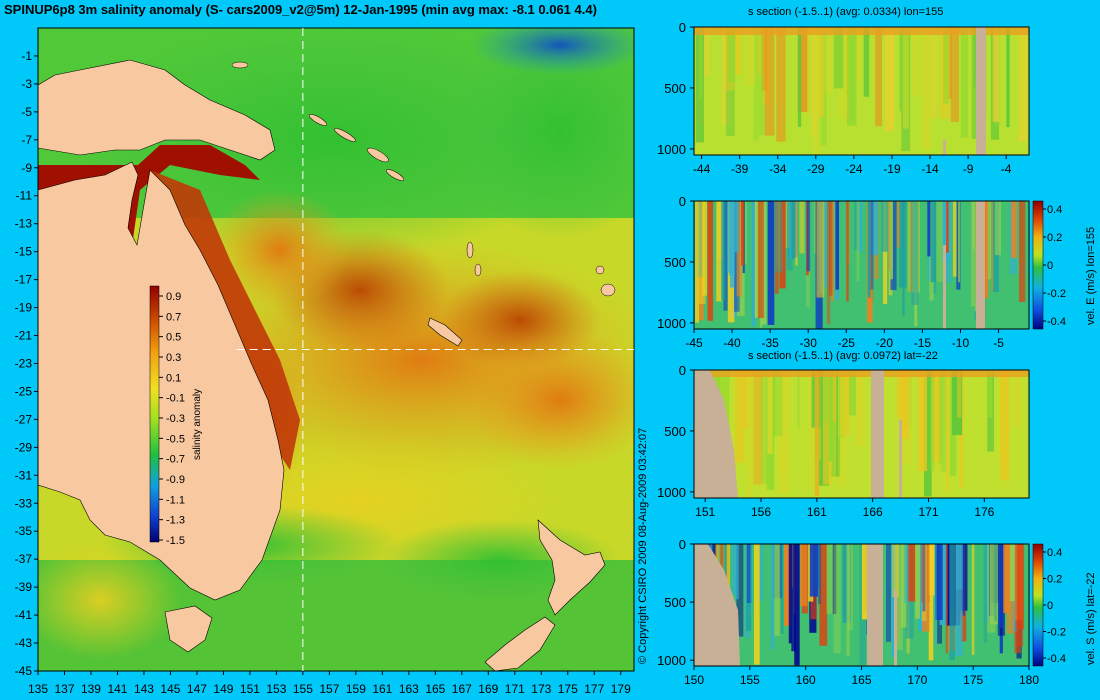  I want to click on section-frame, so click(861, 434).